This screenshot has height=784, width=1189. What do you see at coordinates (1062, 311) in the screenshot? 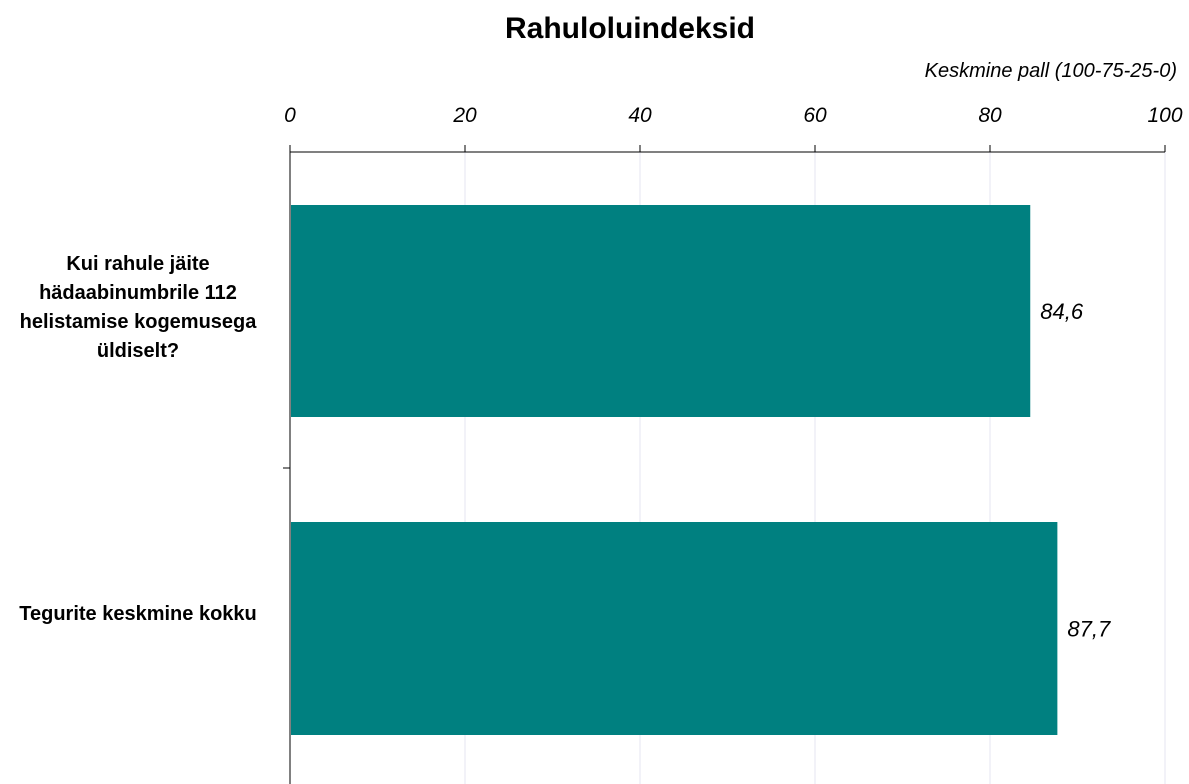
I see `data-label-0: 84,6` at bounding box center [1062, 311].